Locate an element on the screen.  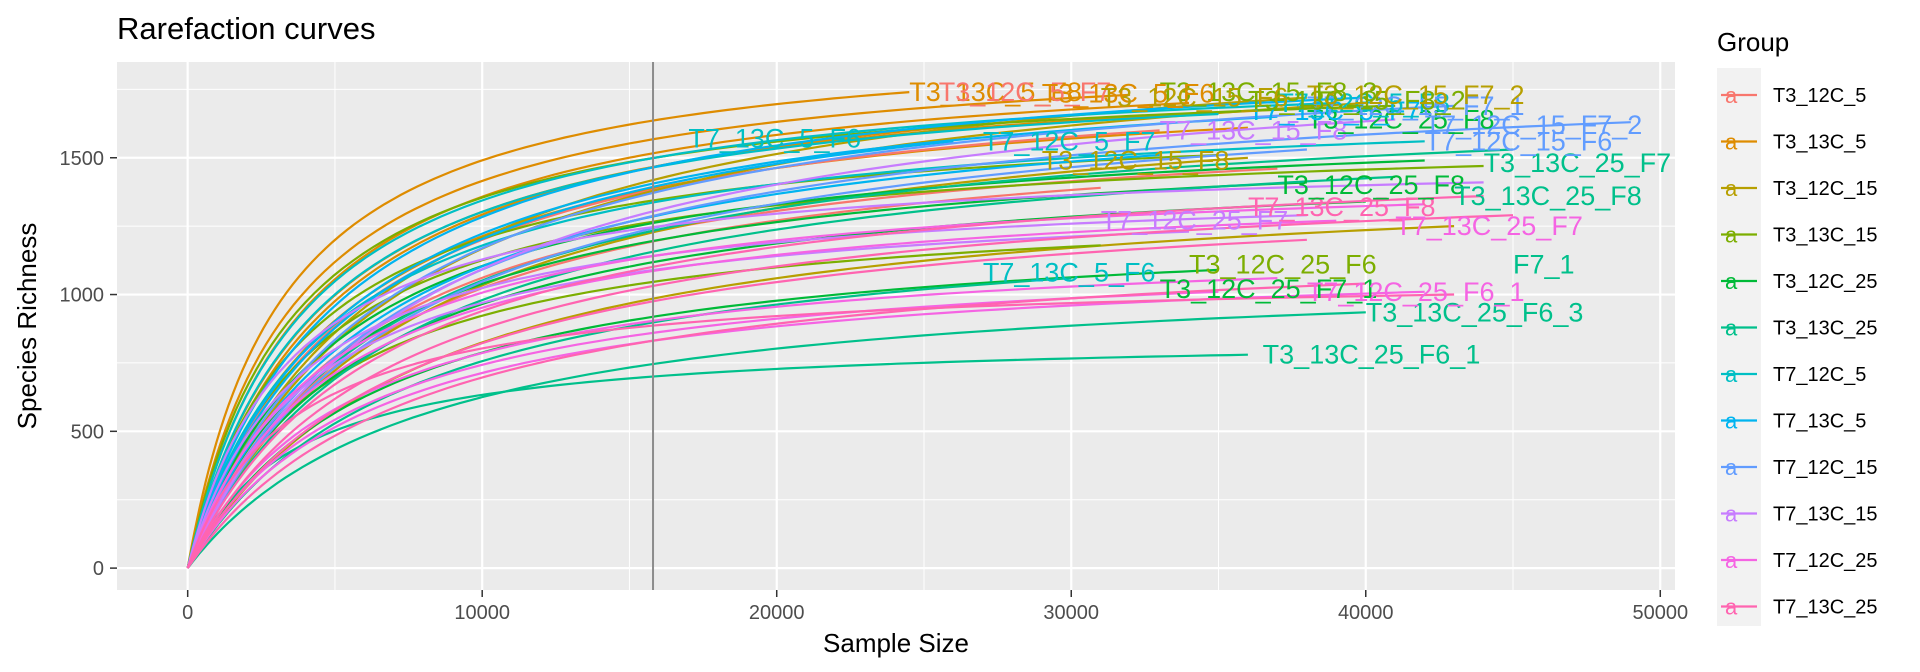
curve-label: T3_13C_5_F6 is located at coordinates (1128, 93).